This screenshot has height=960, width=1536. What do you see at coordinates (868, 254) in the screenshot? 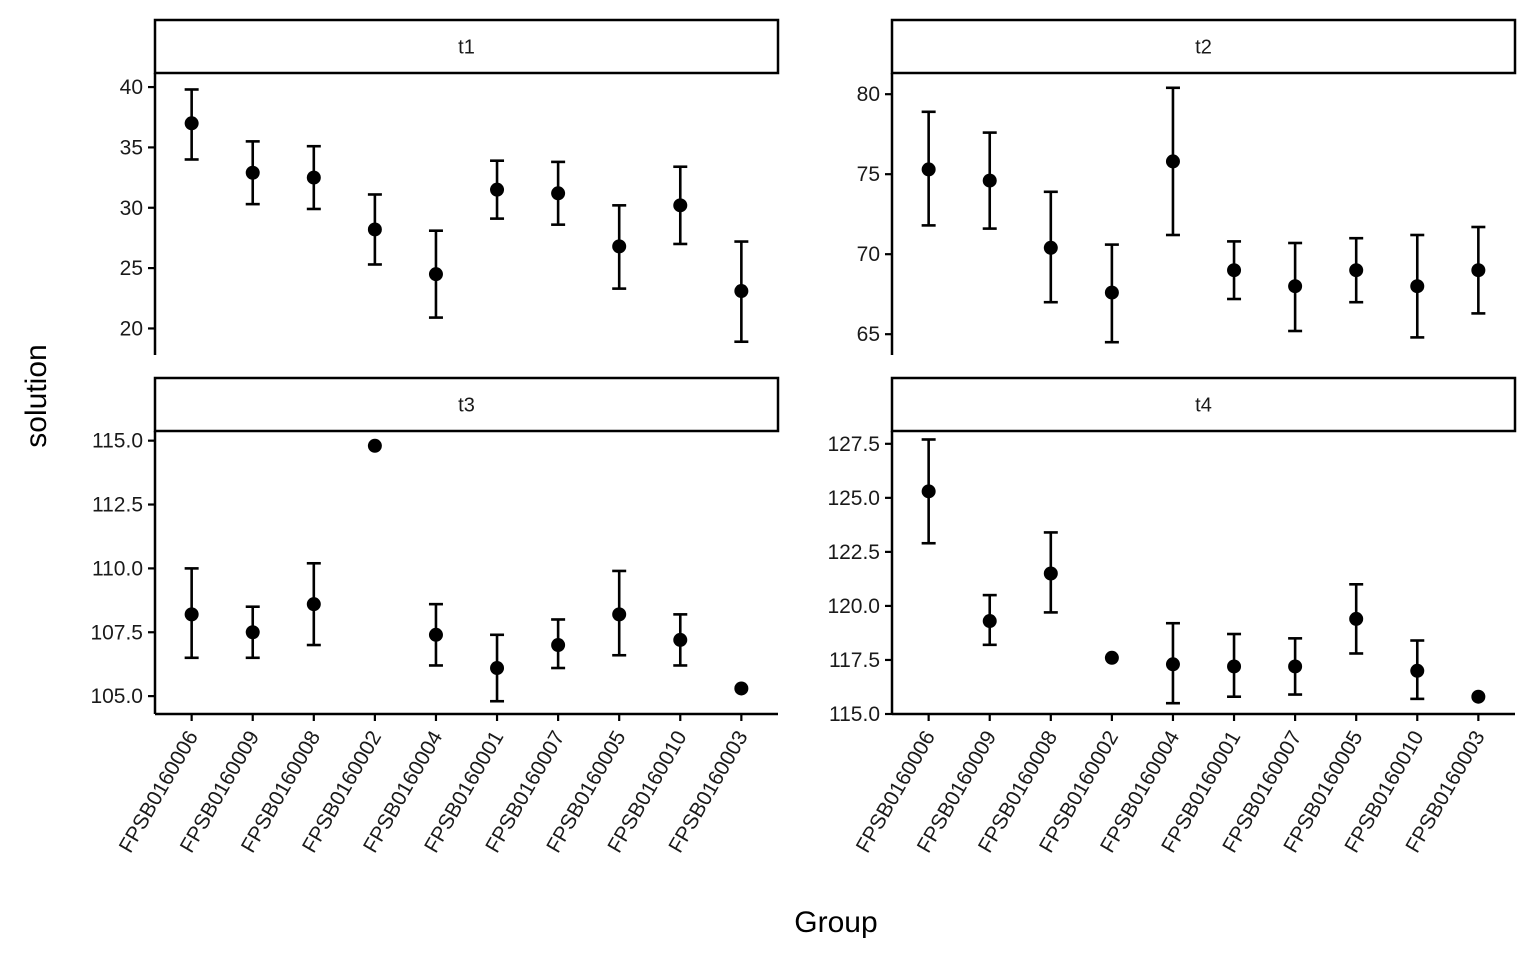
I see `y-tick-label: 70` at bounding box center [868, 254].